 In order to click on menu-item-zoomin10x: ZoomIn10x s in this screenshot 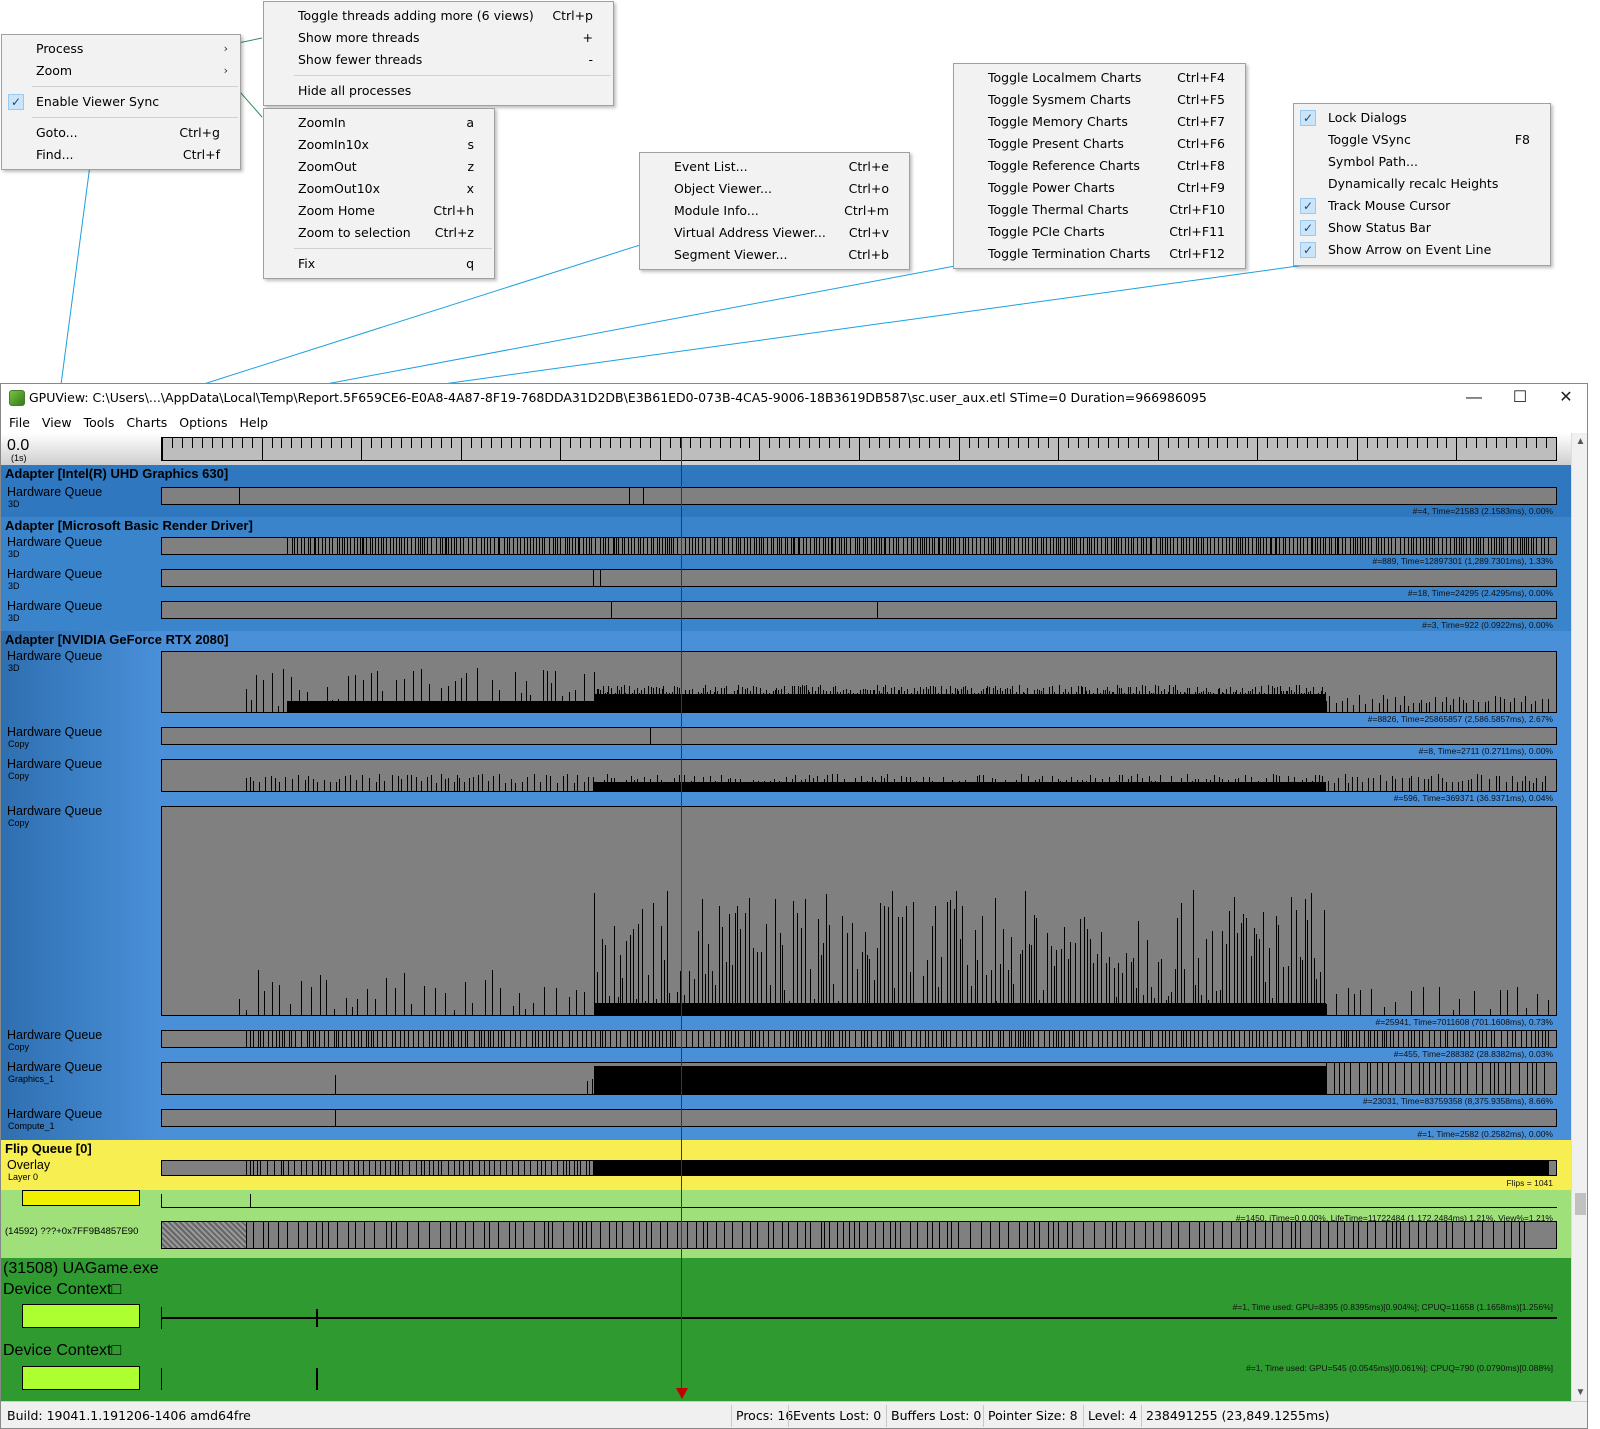, I will do `click(379, 145)`.